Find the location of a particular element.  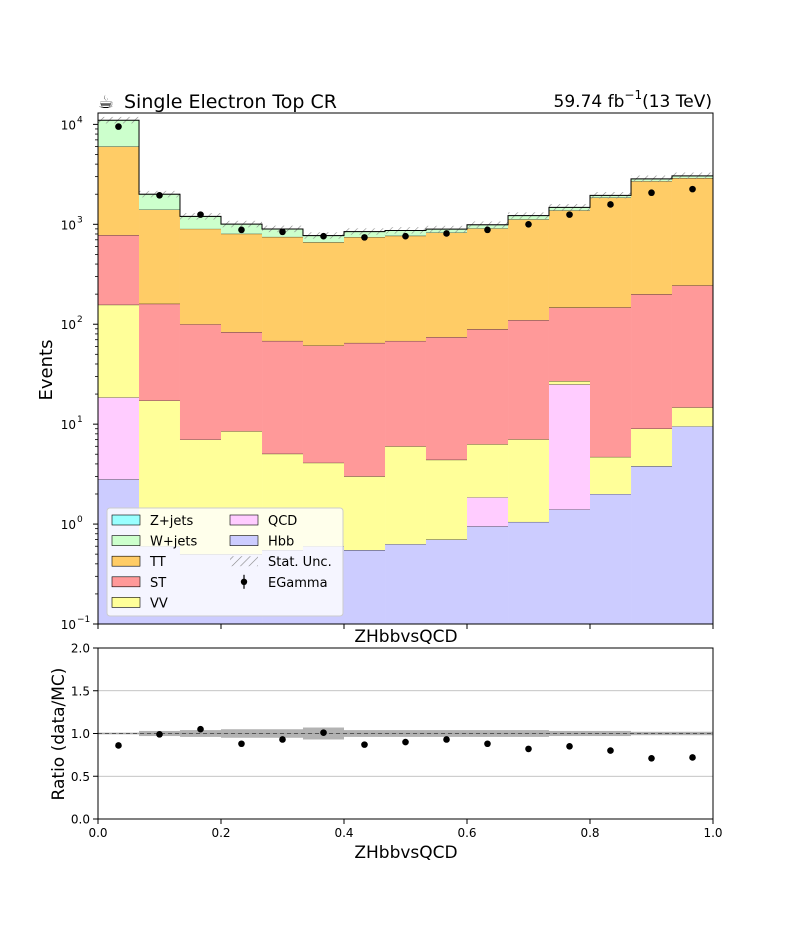

ratio-x-tick-label-5: 1.0 is located at coordinates (712, 833).